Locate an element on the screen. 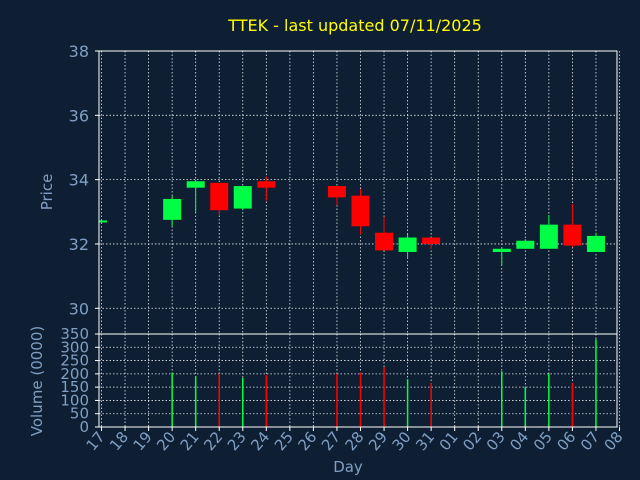 The image size is (640, 480). price-axis-label: Price is located at coordinates (47, 192).